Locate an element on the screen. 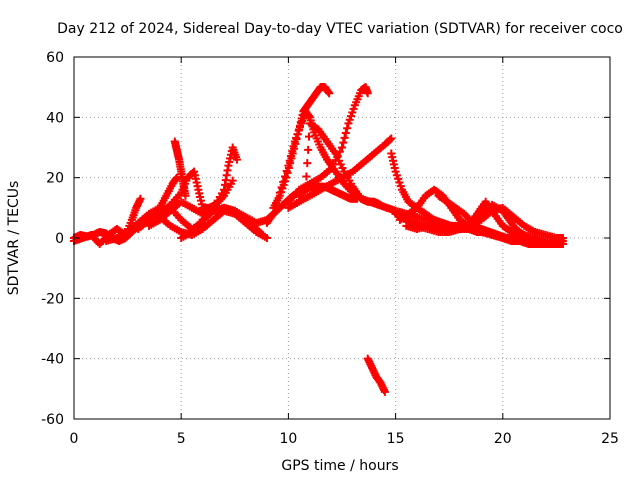 Image resolution: width=640 pixels, height=480 pixels. y-tick-label: 20 is located at coordinates (55, 179).